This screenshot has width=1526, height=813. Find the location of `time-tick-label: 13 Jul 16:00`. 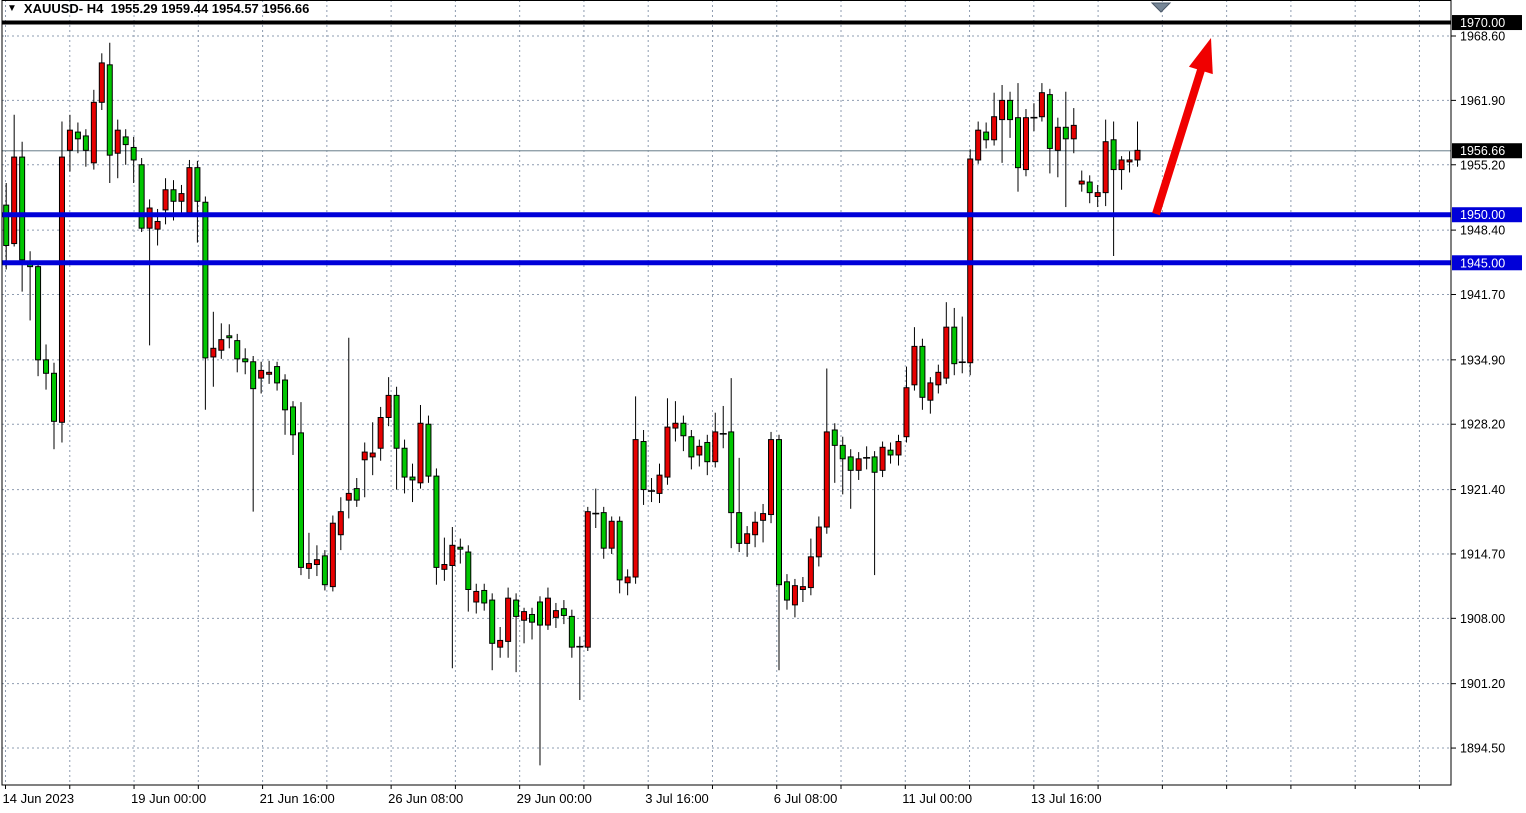

time-tick-label: 13 Jul 16:00 is located at coordinates (1066, 798).